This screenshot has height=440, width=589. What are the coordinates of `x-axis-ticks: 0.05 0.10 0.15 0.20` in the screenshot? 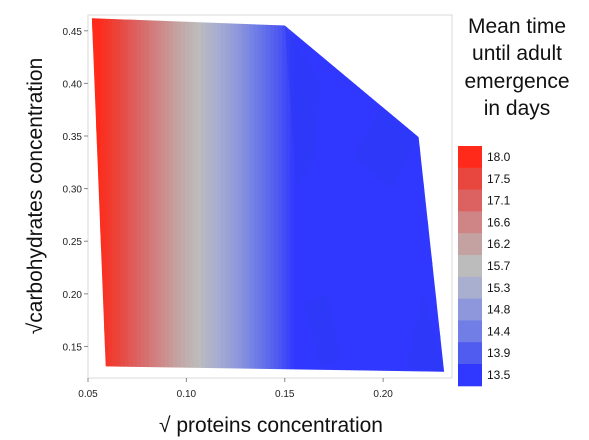 It's located at (235, 389).